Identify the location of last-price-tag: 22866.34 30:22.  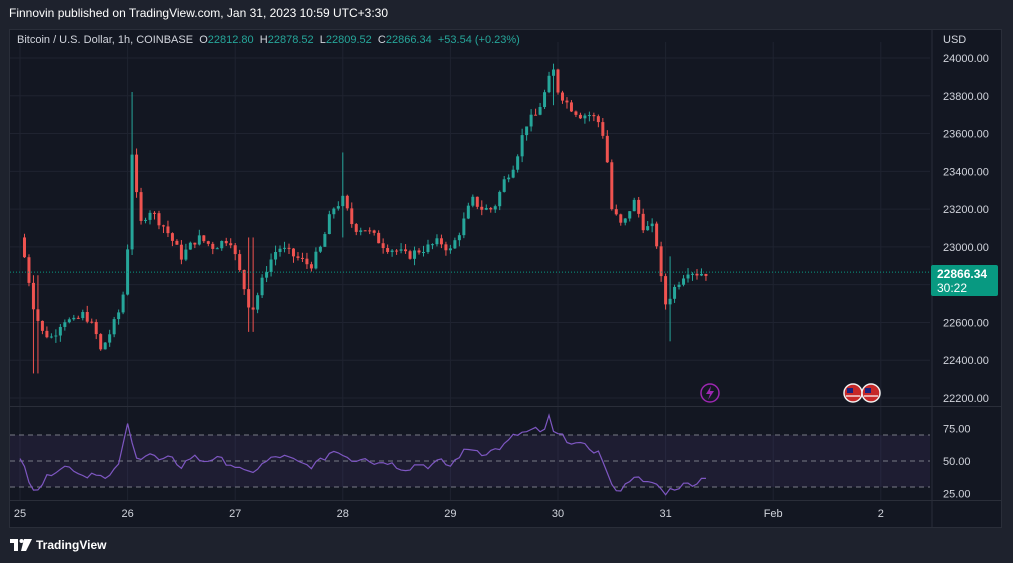
(964, 280).